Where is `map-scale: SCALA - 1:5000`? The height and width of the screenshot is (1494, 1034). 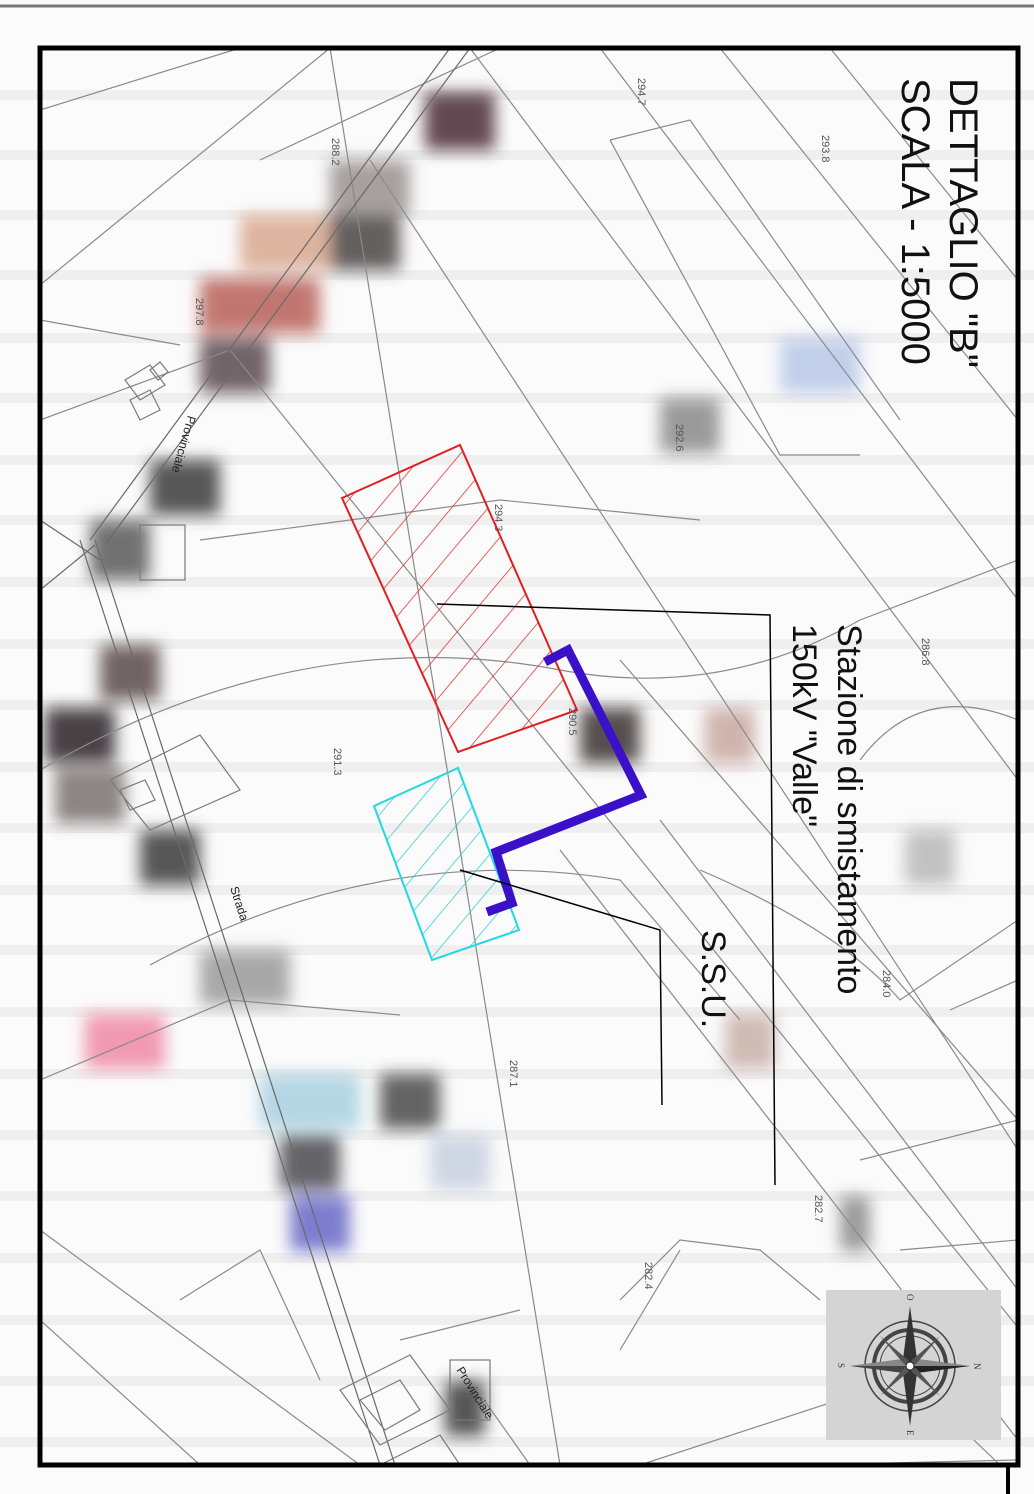 map-scale: SCALA - 1:5000 is located at coordinates (915, 221).